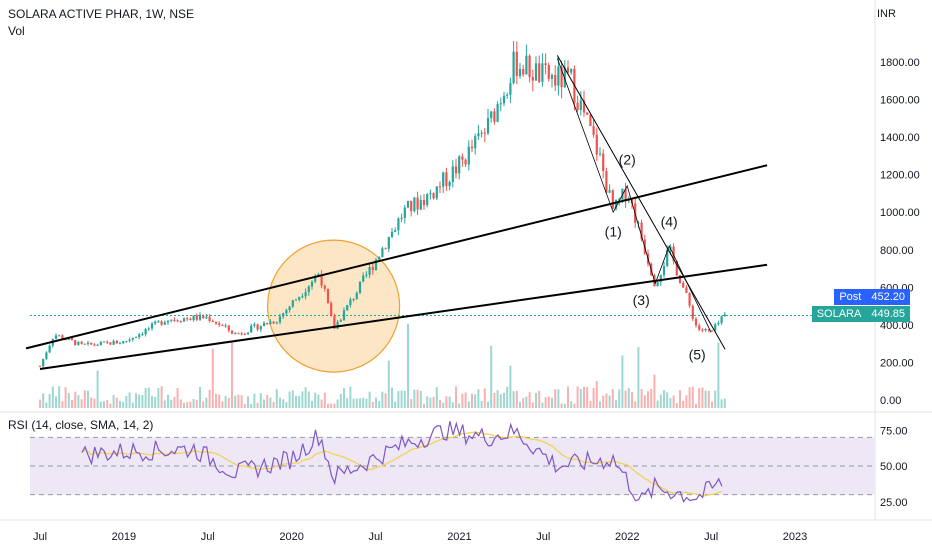 The image size is (932, 550). Describe the element at coordinates (900, 101) in the screenshot. I see `price-tick-label: 1600.00` at that location.